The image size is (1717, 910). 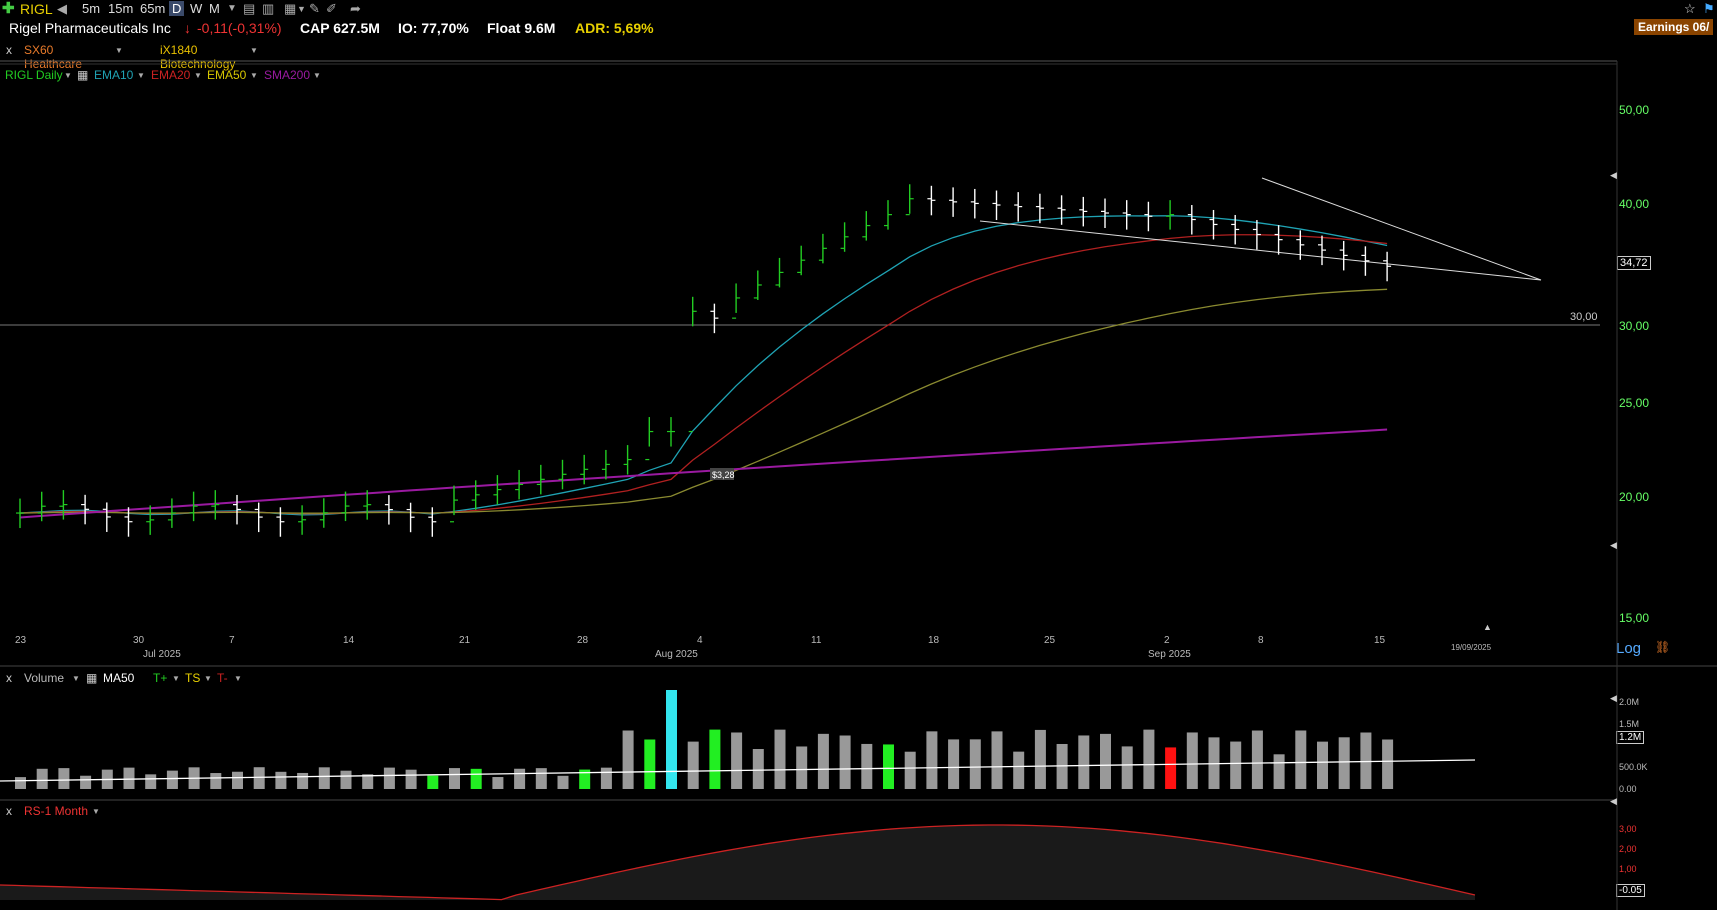 What do you see at coordinates (355, 8) in the screenshot?
I see `share-icon: ➦` at bounding box center [355, 8].